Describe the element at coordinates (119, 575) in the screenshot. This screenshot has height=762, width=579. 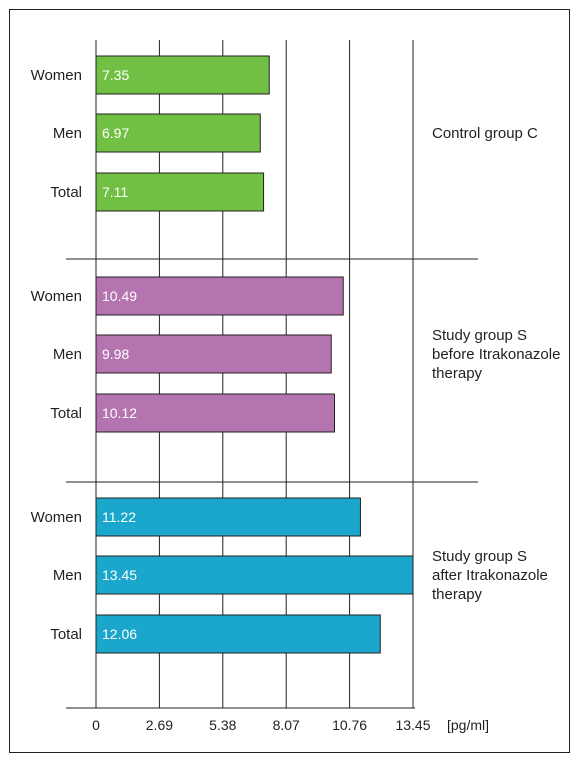
I see `bar-value-label: 13.45` at that location.